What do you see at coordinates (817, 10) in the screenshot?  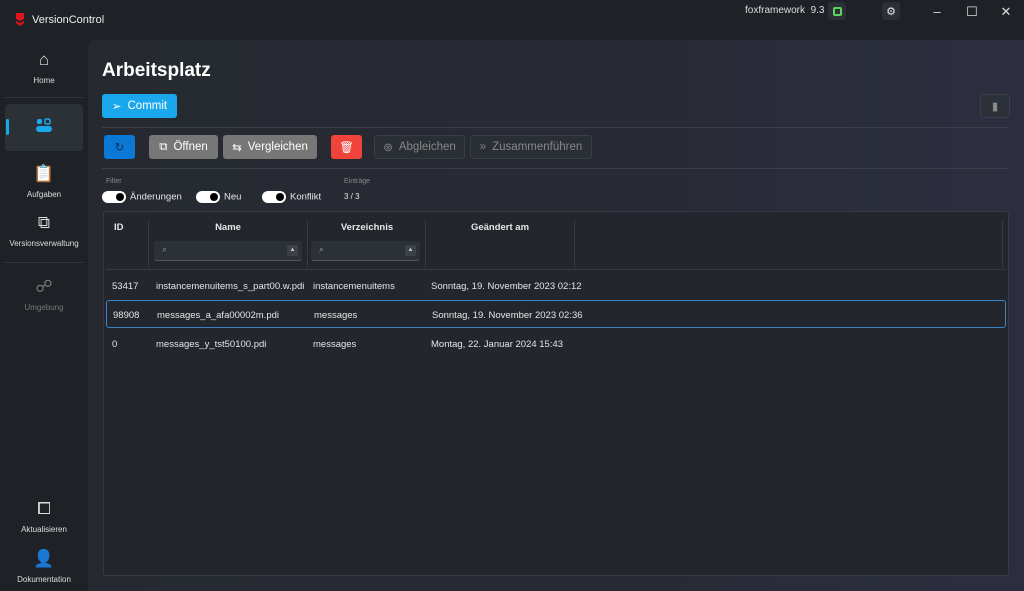 I see `framework-version: 9.3` at bounding box center [817, 10].